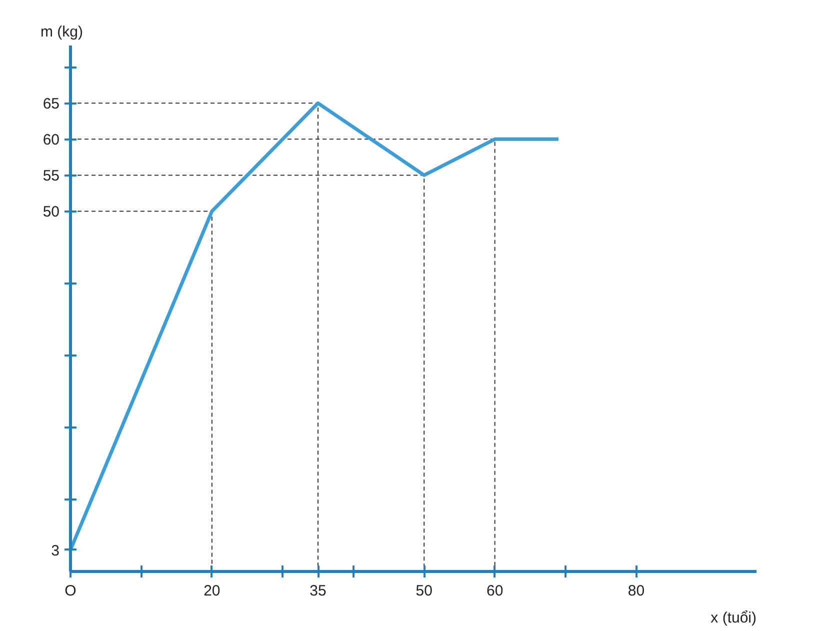 This screenshot has width=826, height=631. I want to click on x-tick-label: O, so click(70, 591).